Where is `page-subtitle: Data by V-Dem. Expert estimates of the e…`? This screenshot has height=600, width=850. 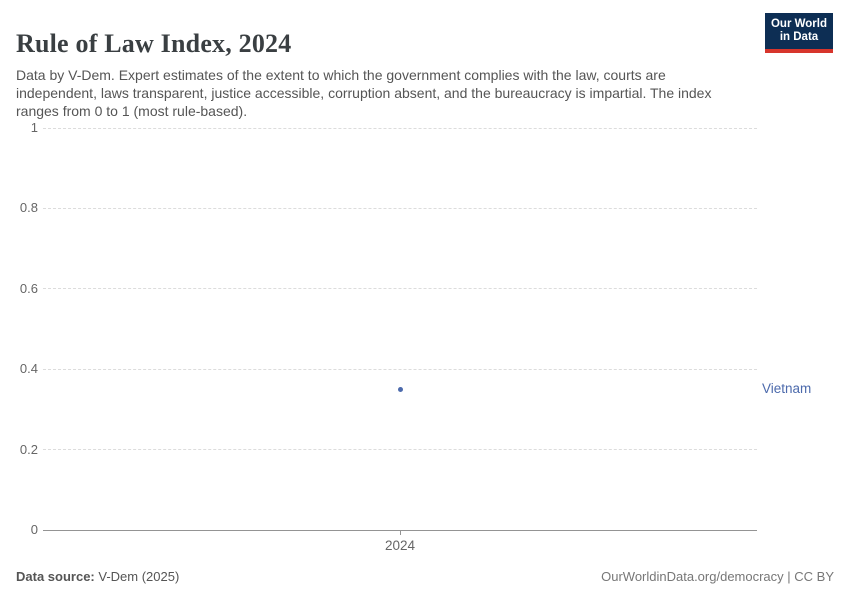
page-subtitle: Data by V-Dem. Expert estimates of the e… is located at coordinates (364, 93).